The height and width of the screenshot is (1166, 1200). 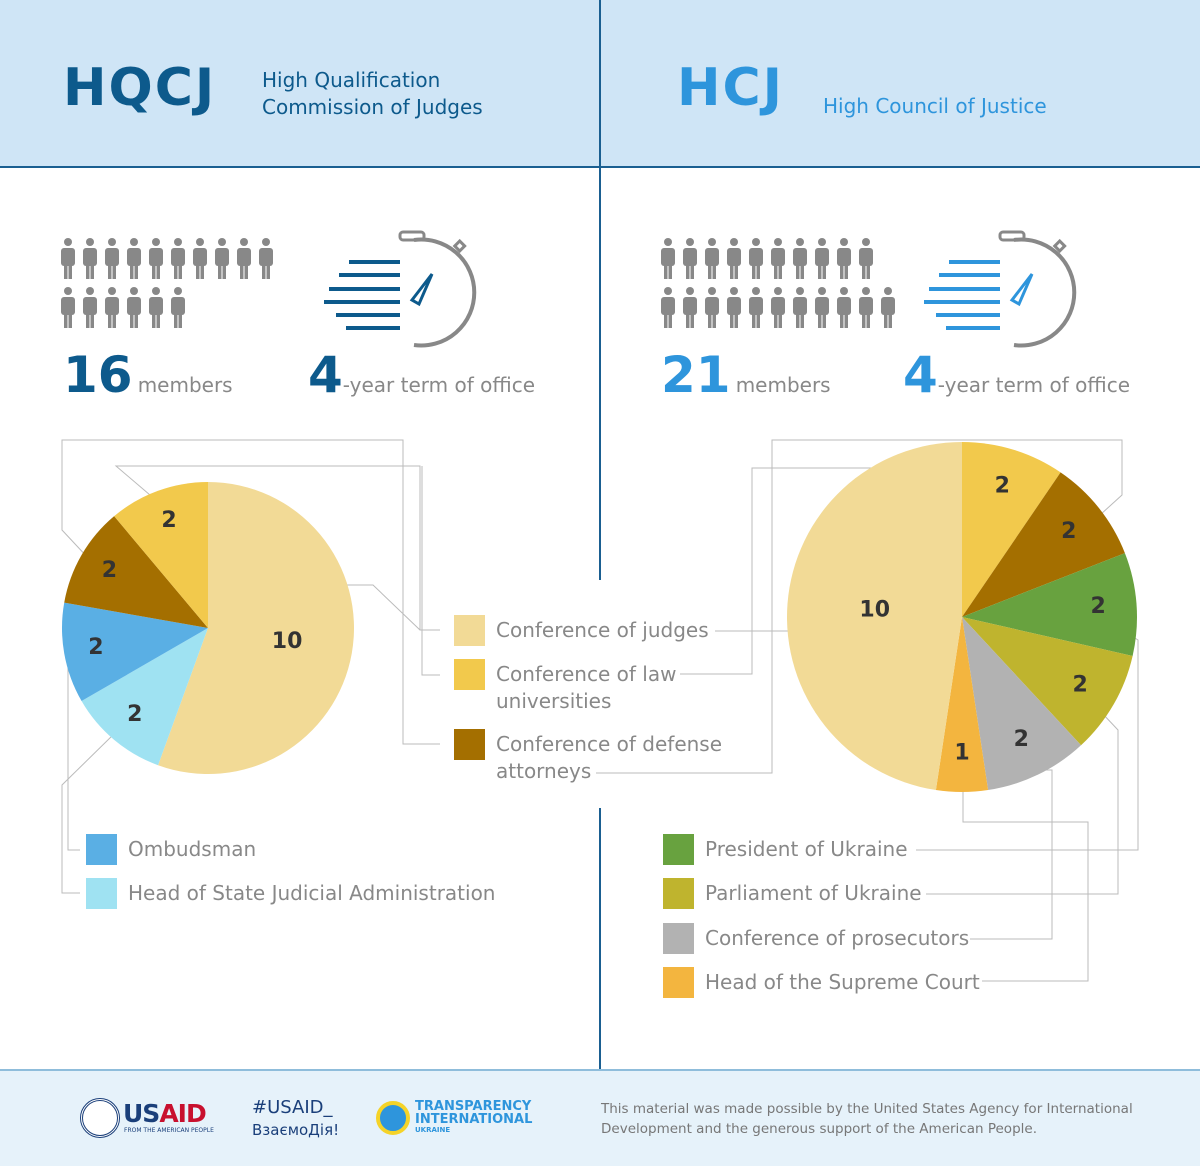 What do you see at coordinates (806, 849) in the screenshot?
I see `legend-president: President of Ukraine` at bounding box center [806, 849].